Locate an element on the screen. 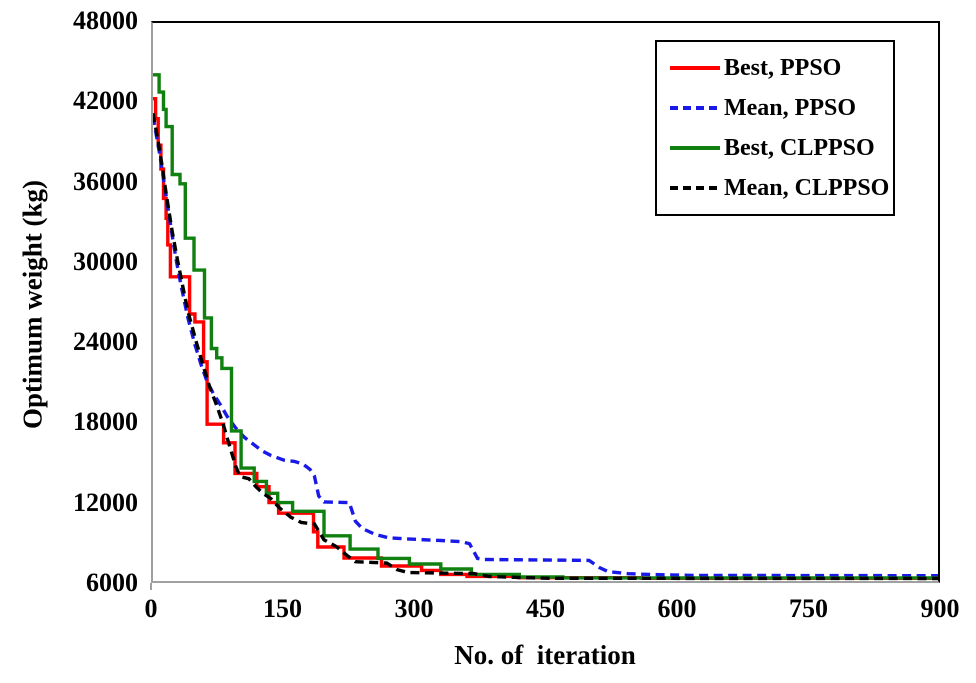 The image size is (976, 683). legend-item-mean-ppso: Mean, PPSO is located at coordinates (781, 108).